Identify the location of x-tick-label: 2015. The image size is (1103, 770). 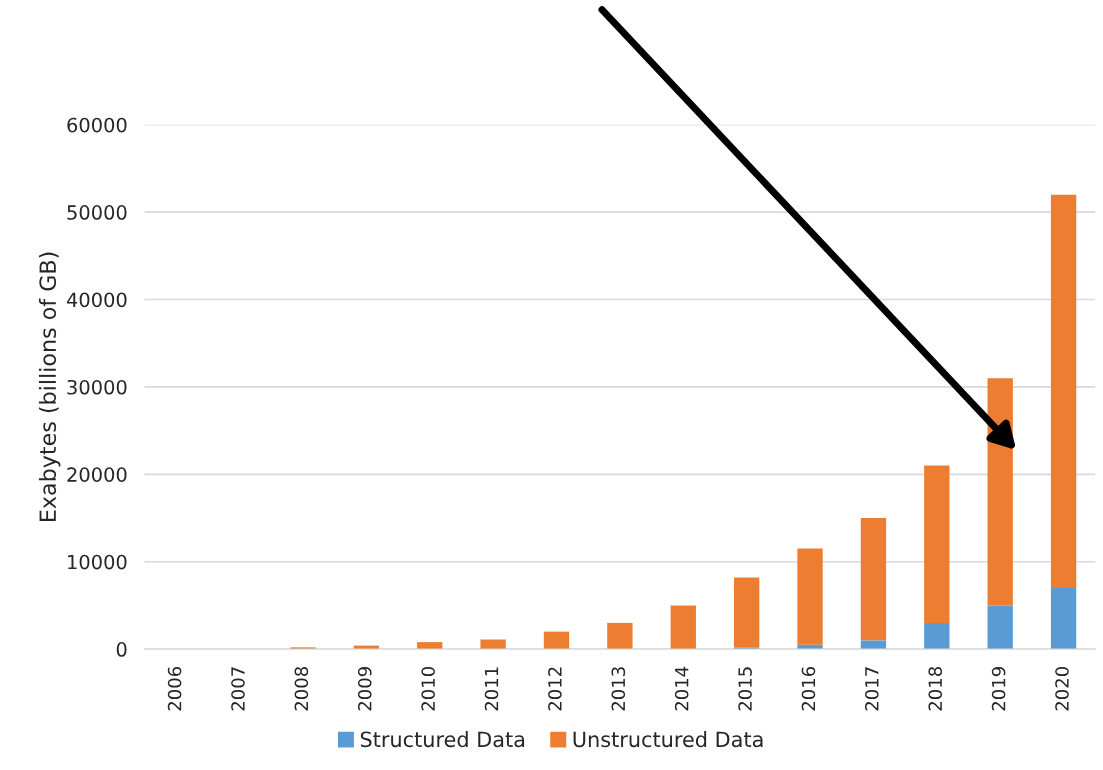
(745, 689).